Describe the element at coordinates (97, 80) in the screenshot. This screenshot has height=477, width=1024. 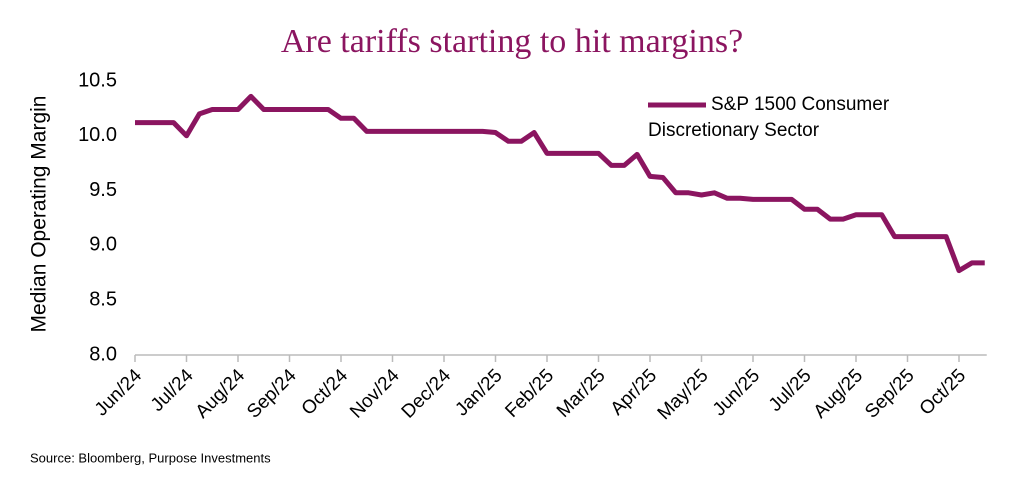
I see `y-tick-label: 10.5` at that location.